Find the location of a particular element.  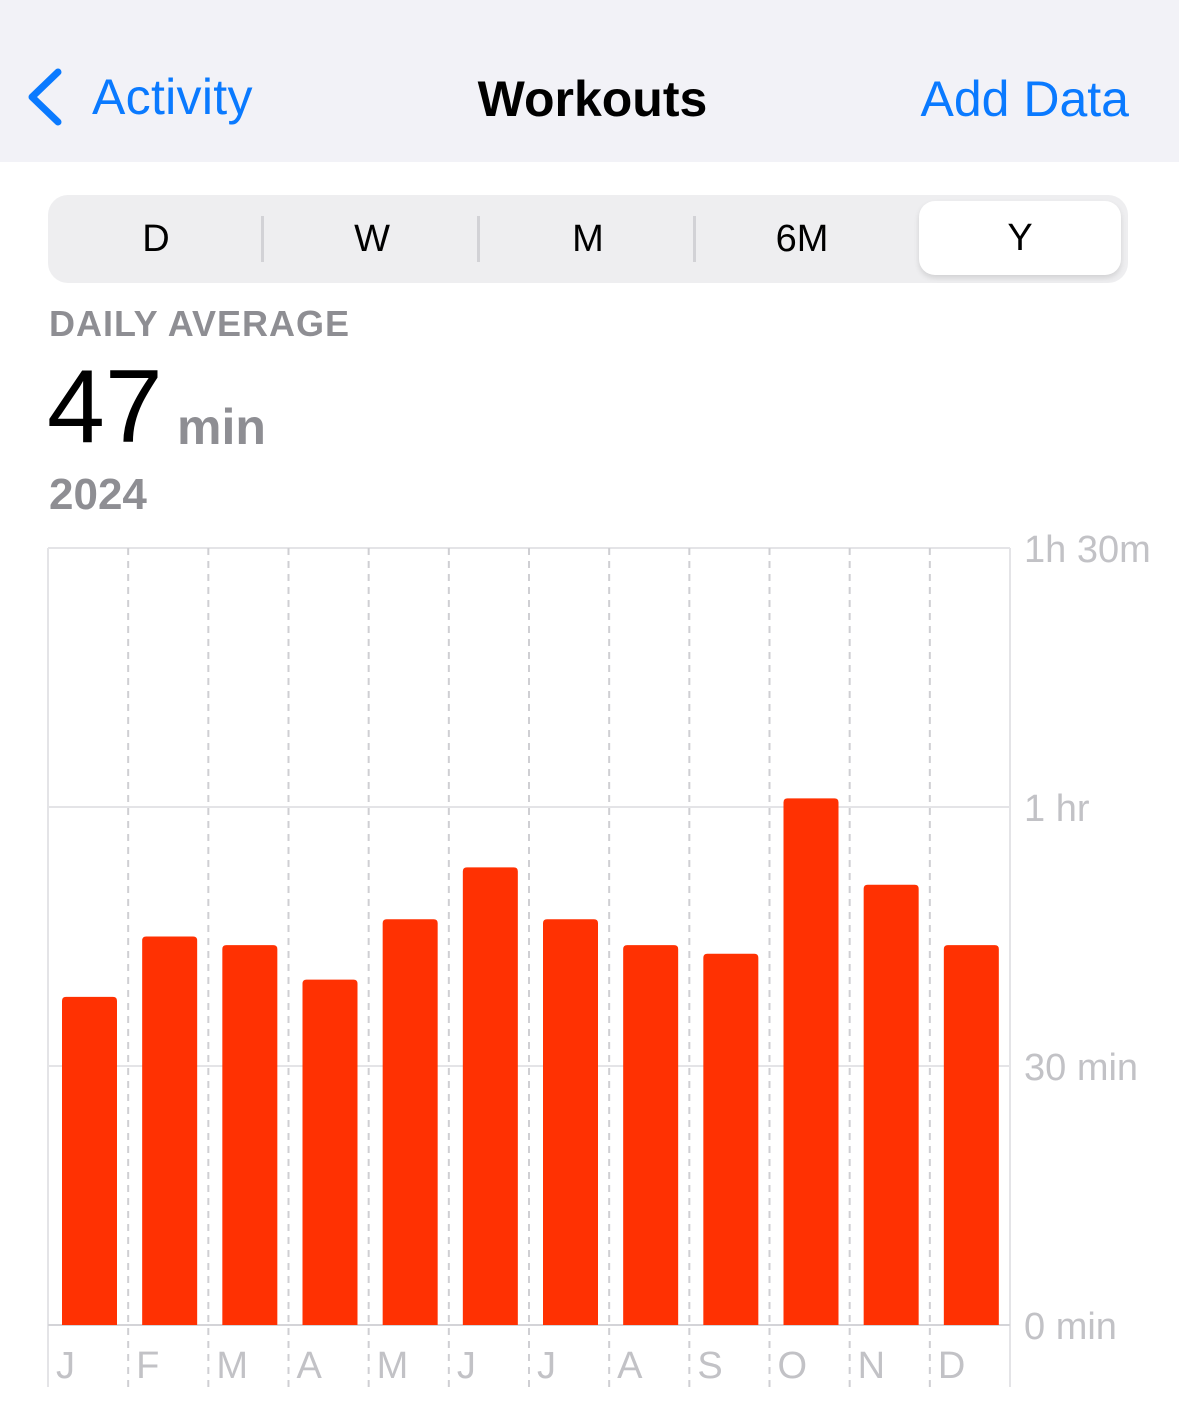

segment-day: D is located at coordinates (156, 238).